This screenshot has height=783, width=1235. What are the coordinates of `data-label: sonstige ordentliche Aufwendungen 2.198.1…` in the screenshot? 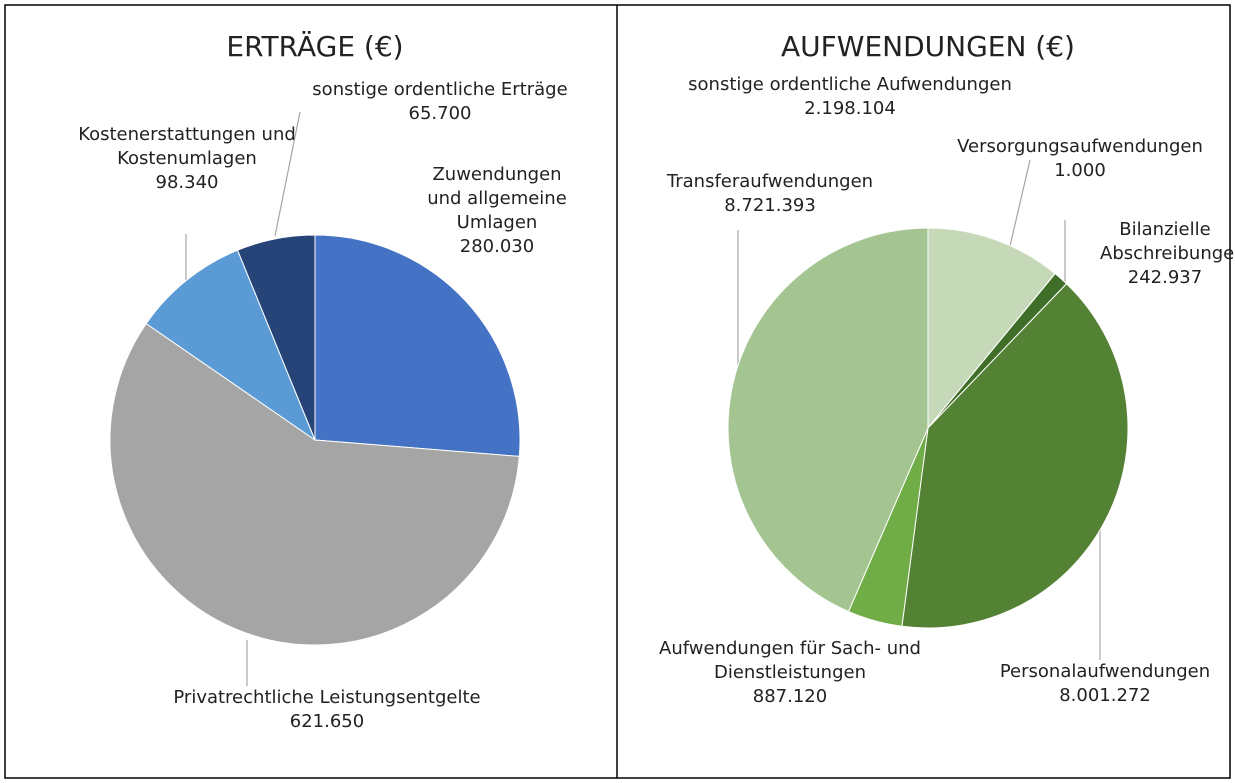 It's located at (850, 97).